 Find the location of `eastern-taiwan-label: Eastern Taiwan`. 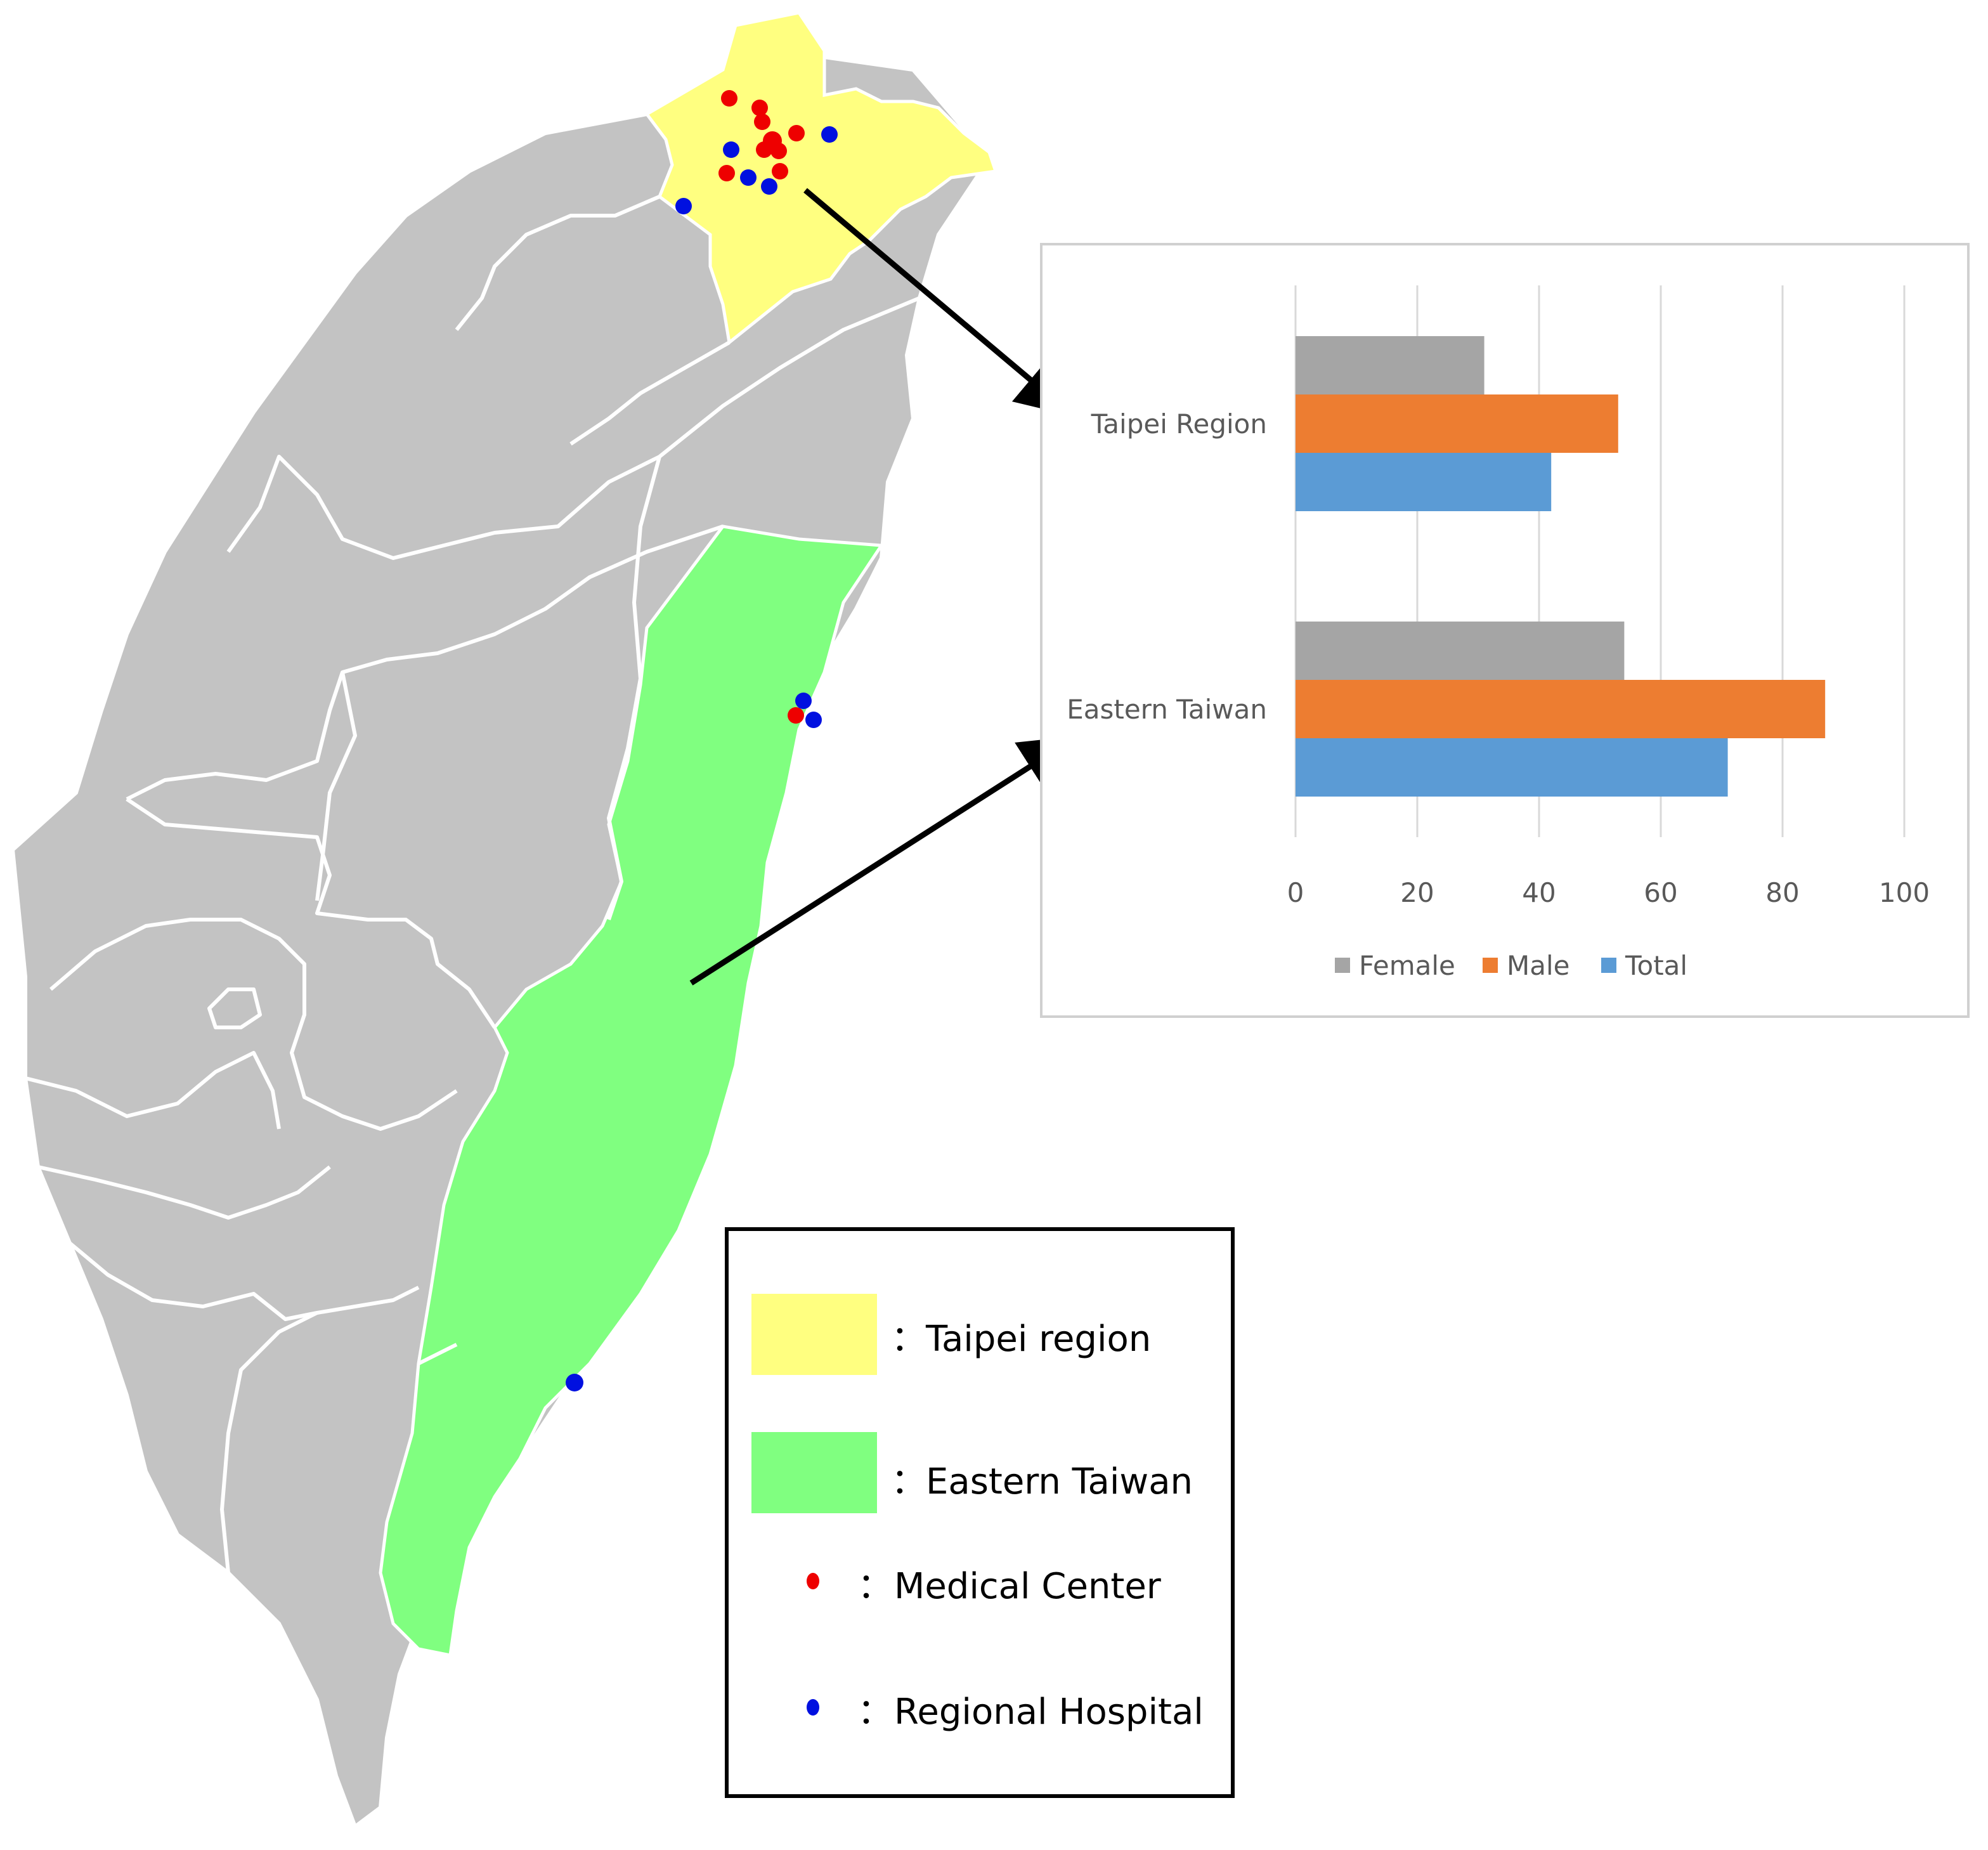

eastern-taiwan-label: Eastern Taiwan is located at coordinates (1059, 1482).